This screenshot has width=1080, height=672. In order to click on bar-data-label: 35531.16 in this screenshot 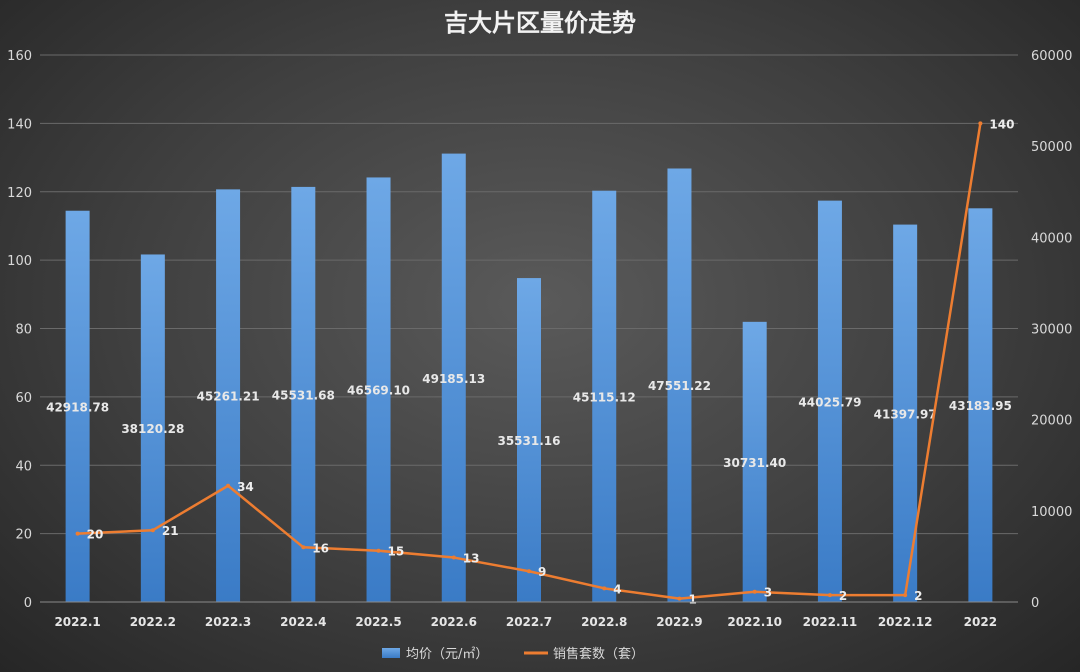, I will do `click(528, 441)`.